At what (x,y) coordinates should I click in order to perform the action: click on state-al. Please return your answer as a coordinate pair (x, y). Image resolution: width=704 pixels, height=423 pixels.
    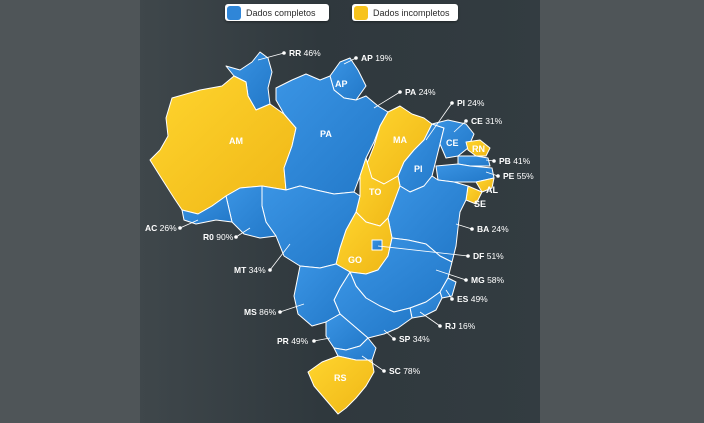
    Looking at the image, I should click on (485, 185).